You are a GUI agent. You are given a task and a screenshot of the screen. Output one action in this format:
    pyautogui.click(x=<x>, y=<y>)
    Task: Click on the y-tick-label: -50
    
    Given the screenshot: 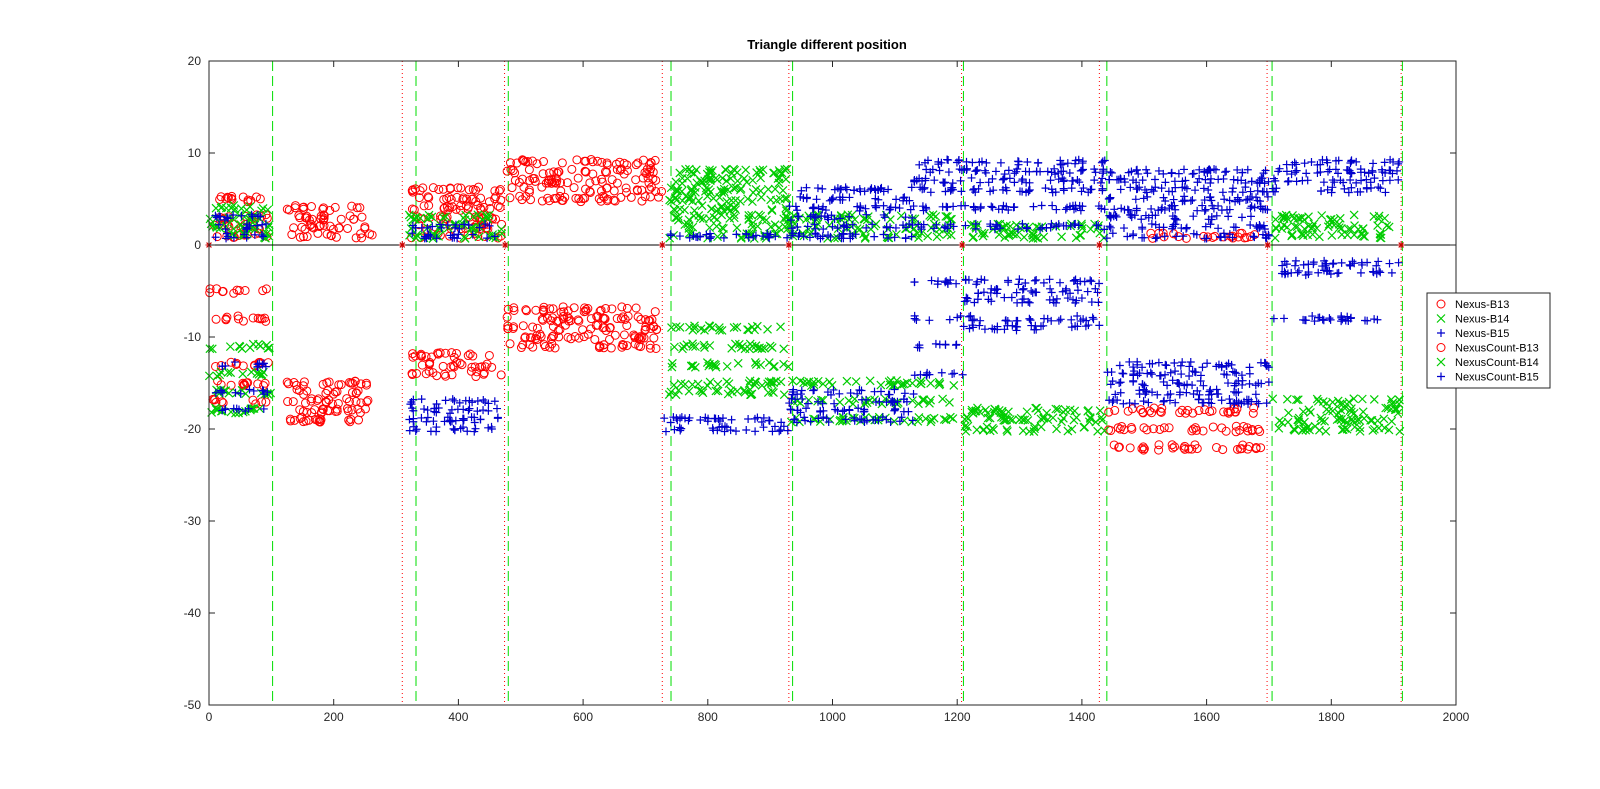 What is the action you would take?
    pyautogui.click(x=193, y=705)
    